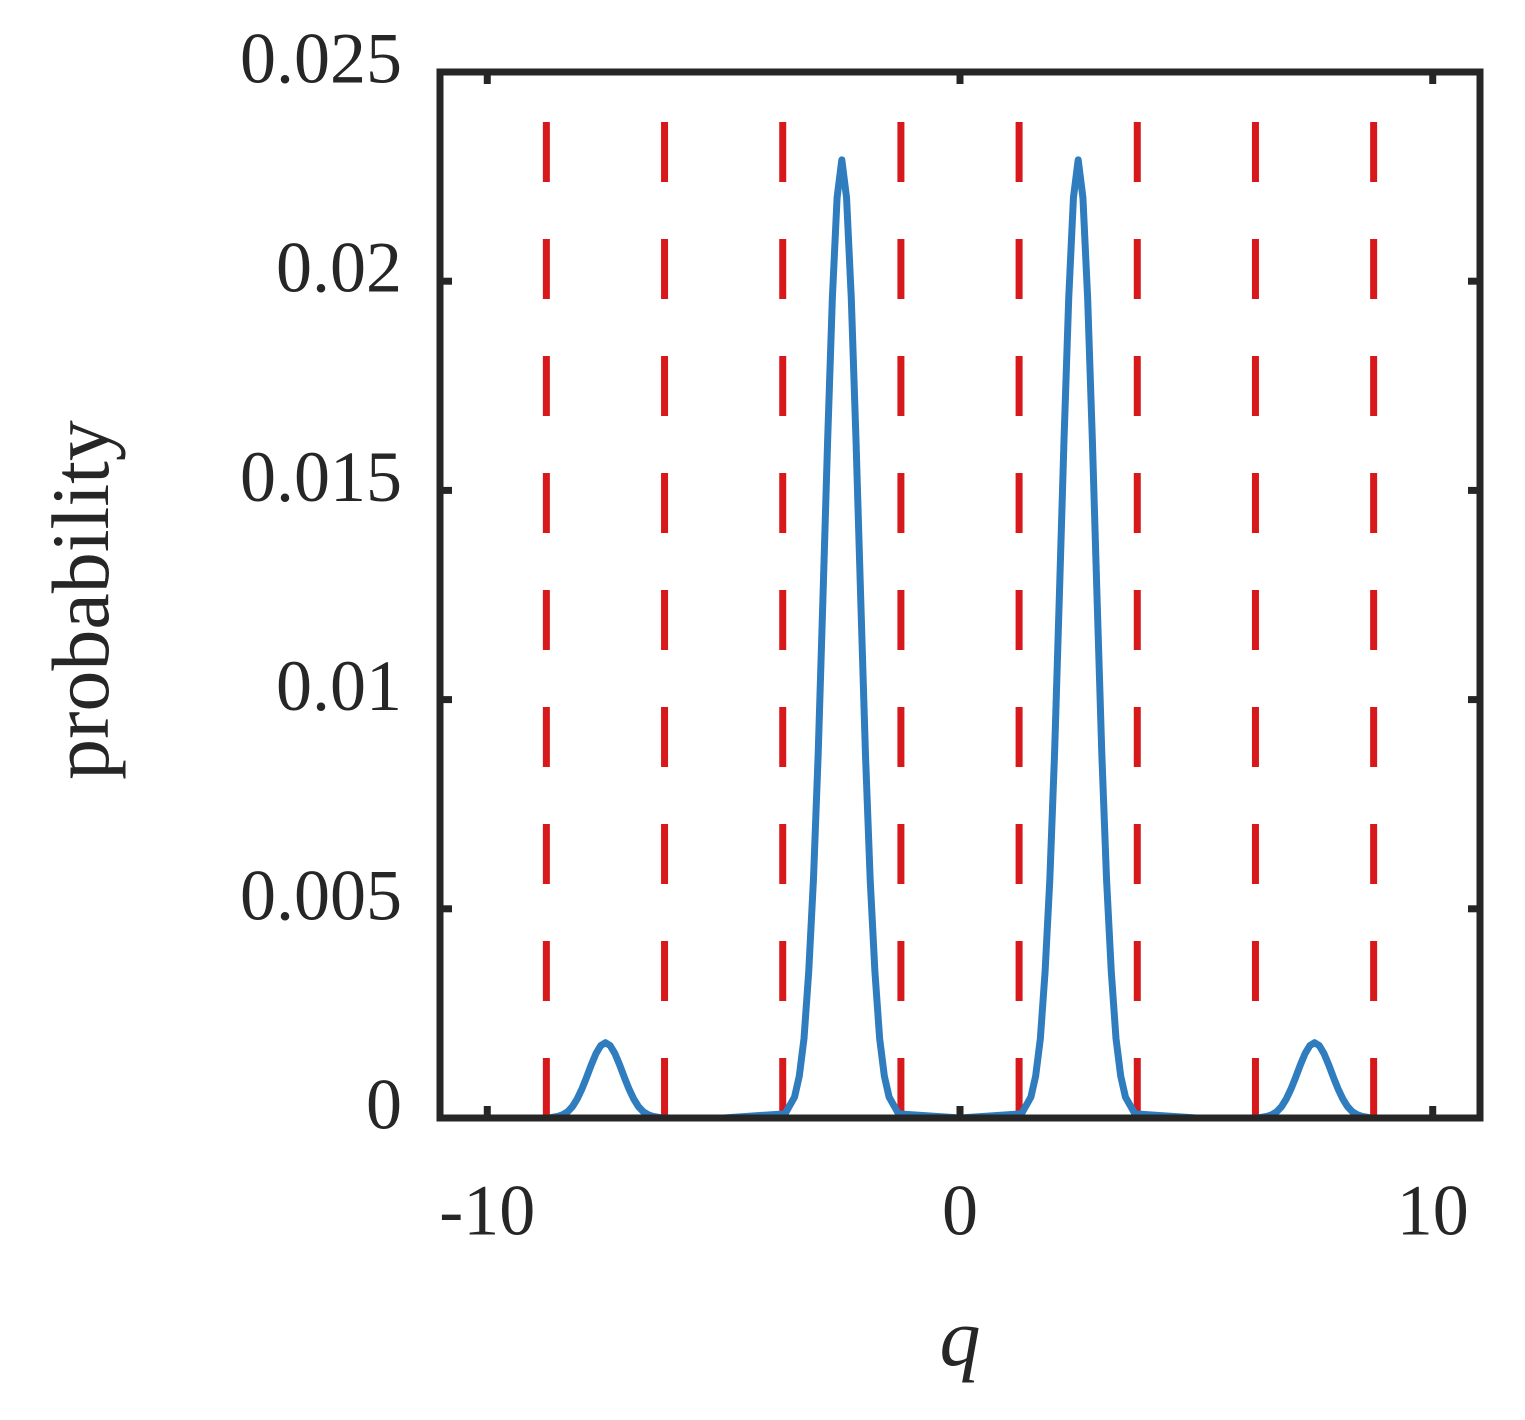 The height and width of the screenshot is (1420, 1525). I want to click on x-tick-label: -10, so click(487, 1211).